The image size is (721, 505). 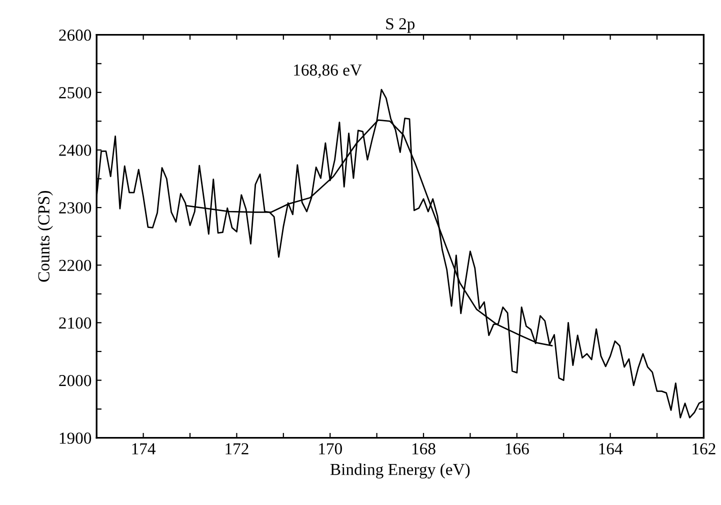 What do you see at coordinates (330, 448) in the screenshot?
I see `x-tick-label: 170` at bounding box center [330, 448].